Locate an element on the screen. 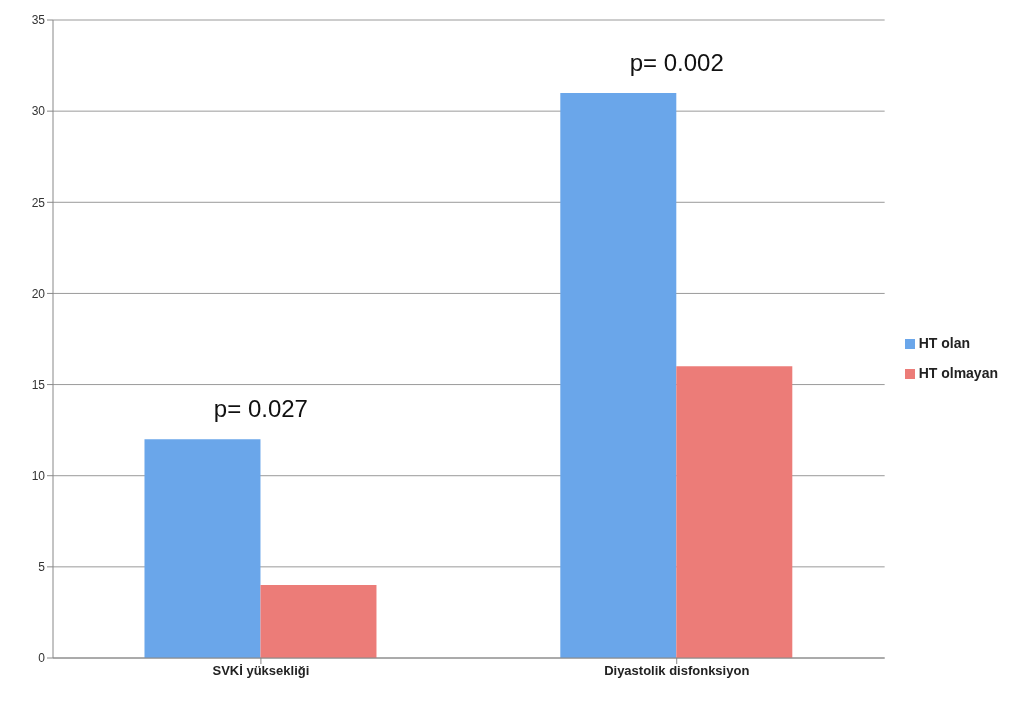  y-tick-label: 25 is located at coordinates (38, 202).